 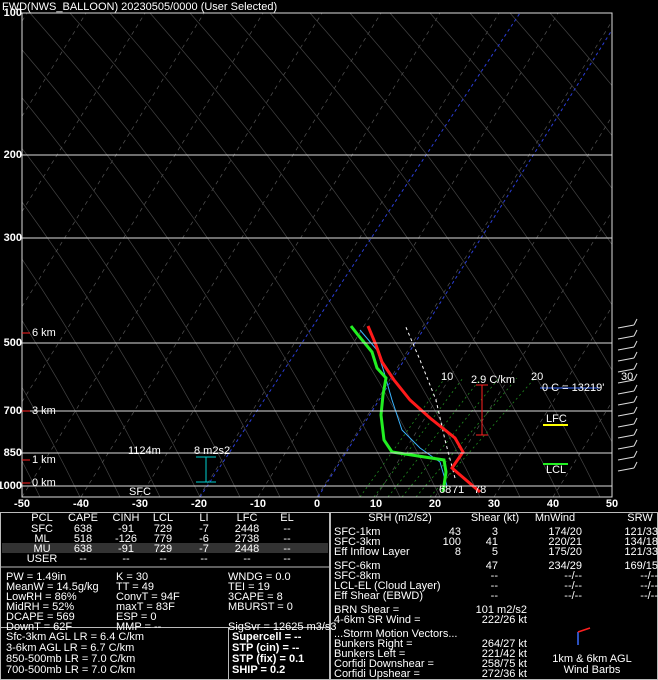 I want to click on eff-inflow-label: 1124m, so click(x=144, y=451).